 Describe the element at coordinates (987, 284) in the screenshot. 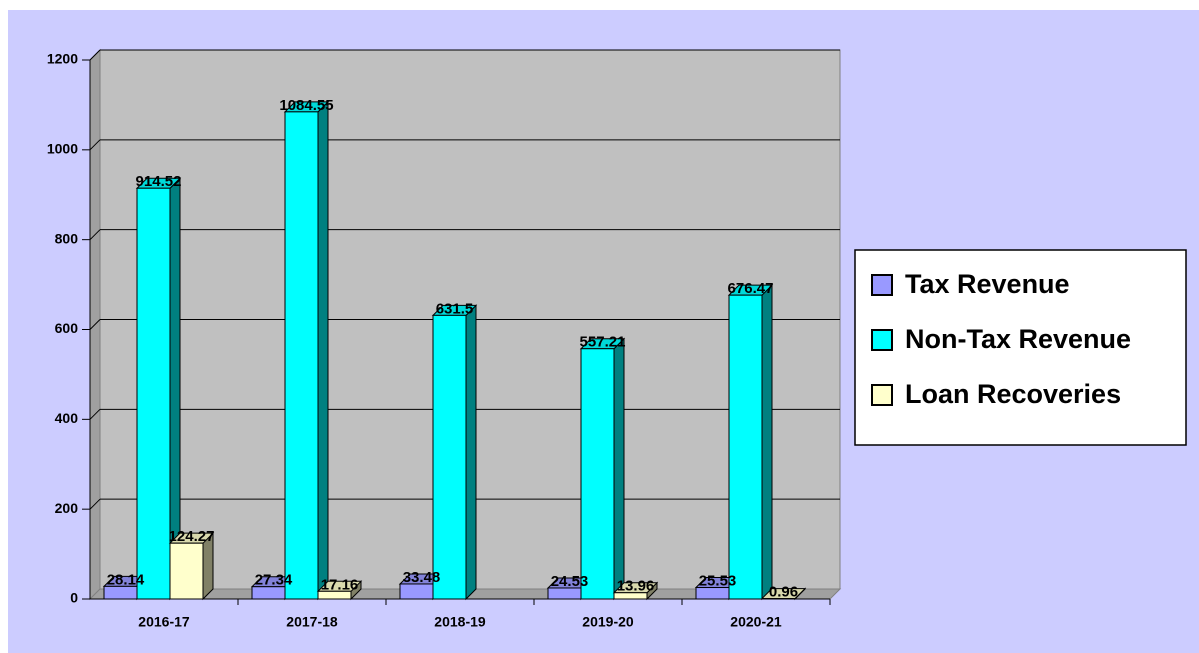

I see `legend-label: Tax Revenue` at that location.